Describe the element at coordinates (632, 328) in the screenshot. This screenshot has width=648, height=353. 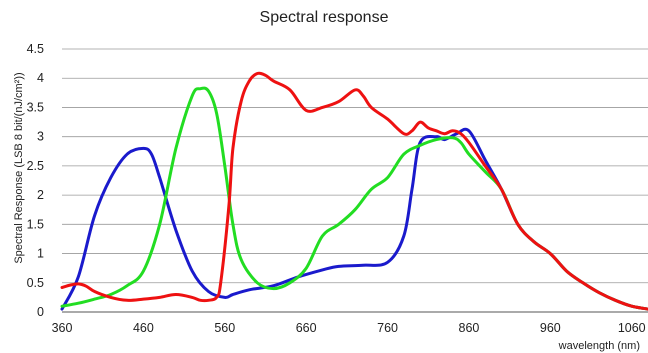
I see `x-tick-label: 1060` at that location.